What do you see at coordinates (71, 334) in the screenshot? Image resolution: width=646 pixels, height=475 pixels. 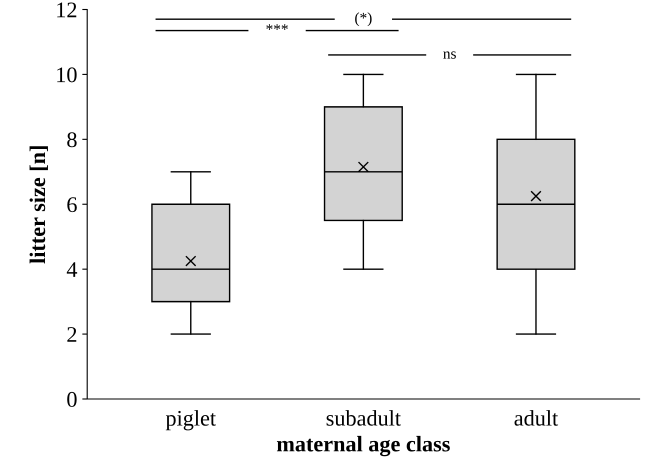 I see `y-tick-label: 2` at bounding box center [71, 334].